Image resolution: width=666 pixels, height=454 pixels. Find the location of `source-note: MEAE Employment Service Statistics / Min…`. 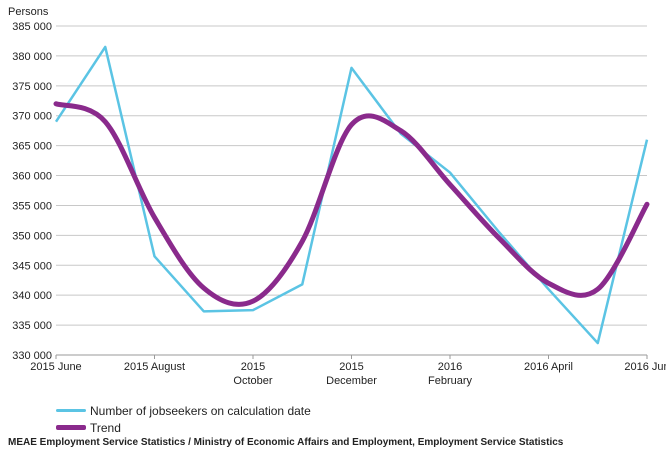

source-note: MEAE Employment Service Statistics / Min… is located at coordinates (286, 442).